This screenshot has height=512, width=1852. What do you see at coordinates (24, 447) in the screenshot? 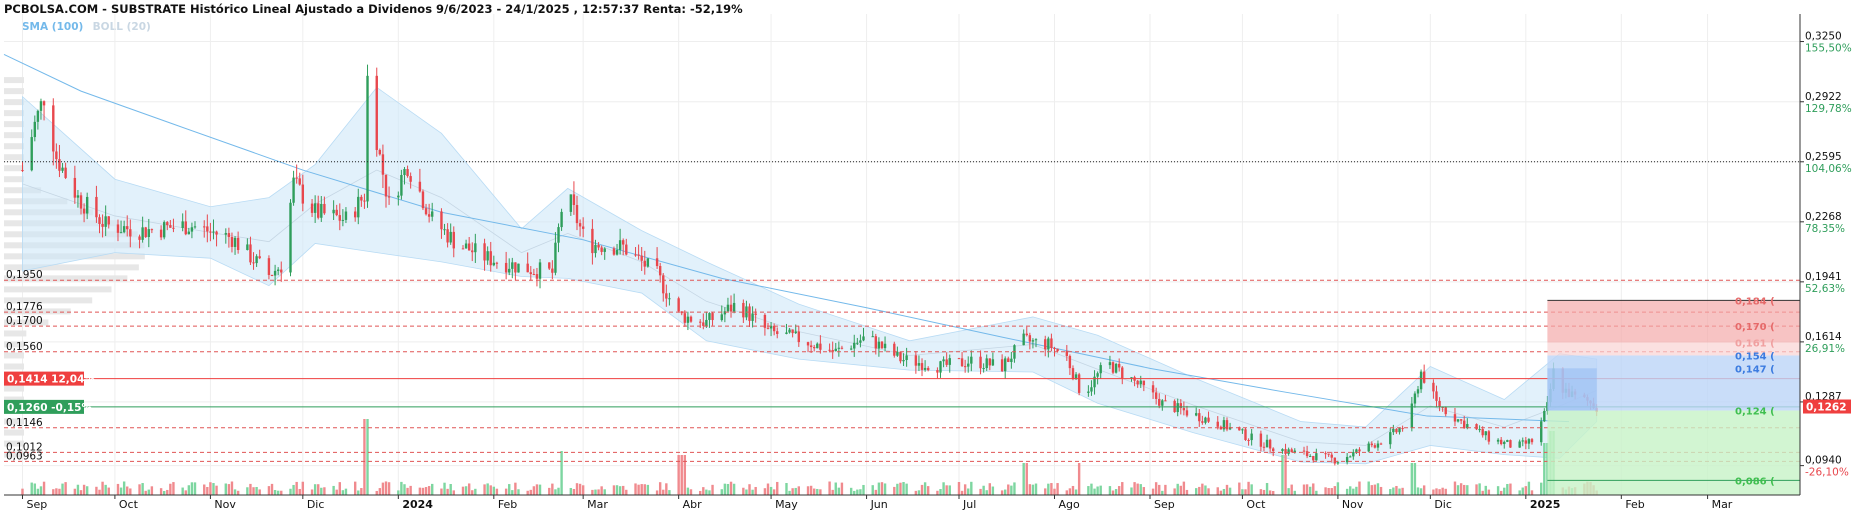
I see `left-level-label: 0,1012` at bounding box center [24, 447].